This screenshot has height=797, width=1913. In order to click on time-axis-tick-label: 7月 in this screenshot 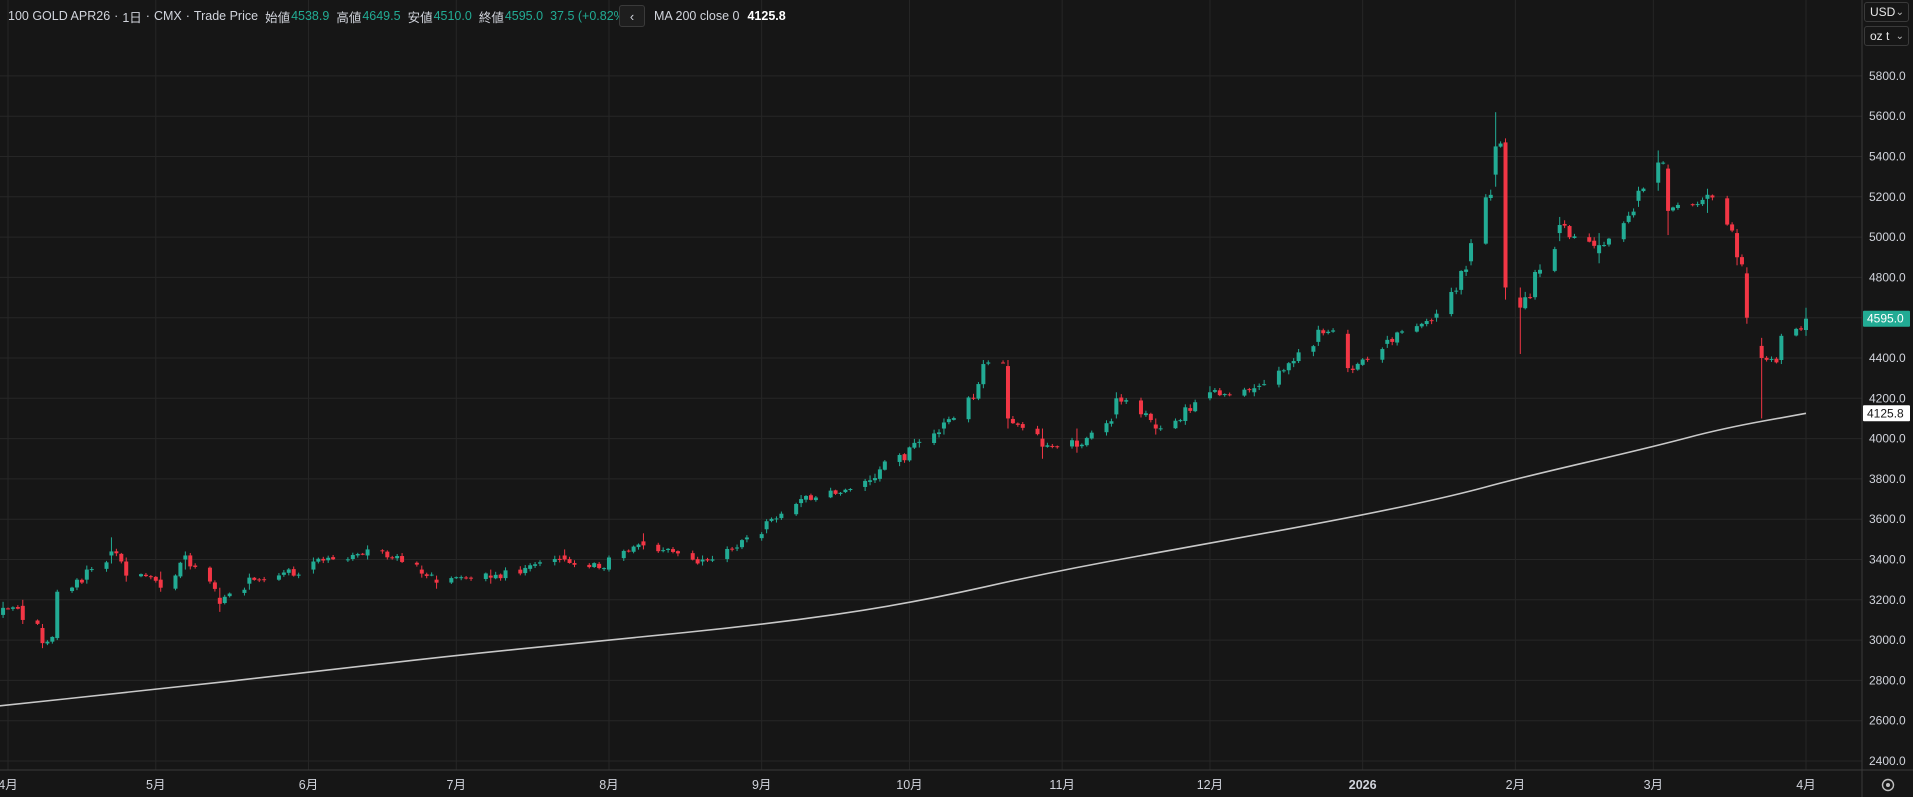, I will do `click(456, 785)`.